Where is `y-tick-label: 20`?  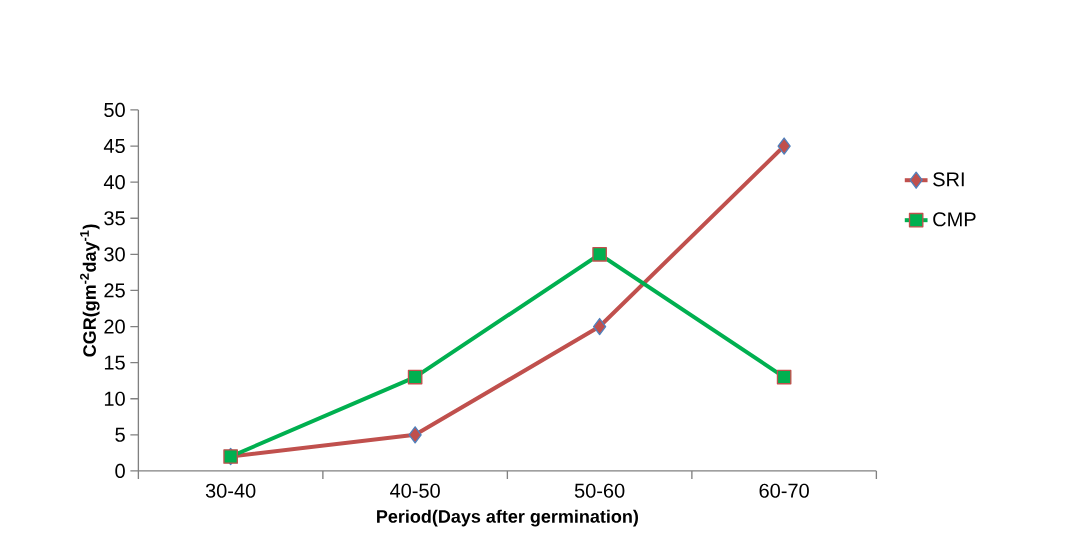
y-tick-label: 20 is located at coordinates (114, 326).